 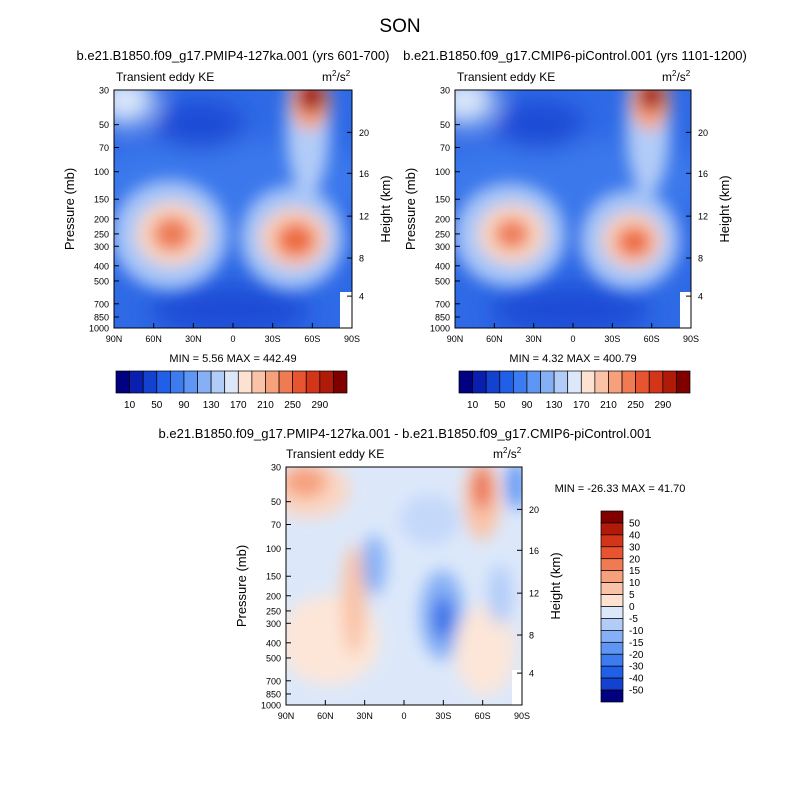 What do you see at coordinates (534, 551) in the screenshot?
I see `y2-tick-label: 16` at bounding box center [534, 551].